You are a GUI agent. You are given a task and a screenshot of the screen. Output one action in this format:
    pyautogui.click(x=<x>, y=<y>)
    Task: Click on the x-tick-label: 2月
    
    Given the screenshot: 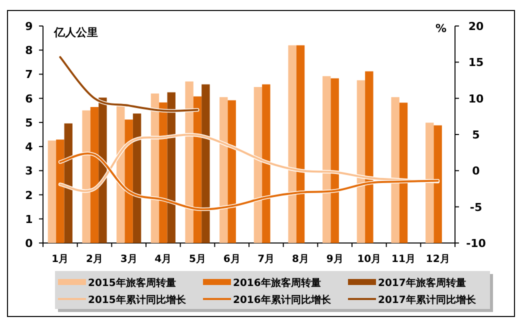 What is the action you would take?
    pyautogui.click(x=94, y=259)
    